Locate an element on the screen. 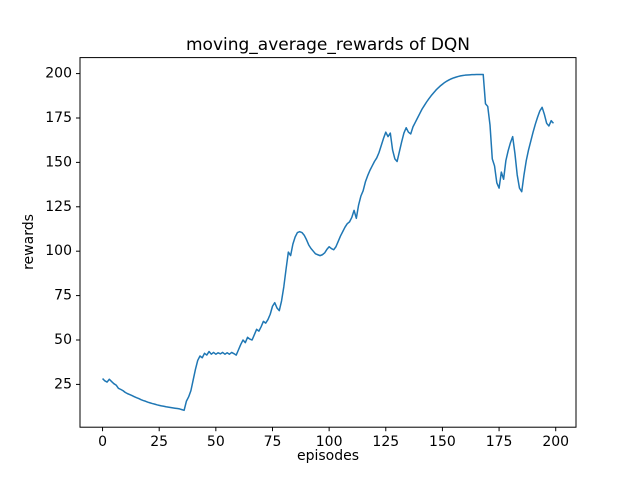  y-tick-label: 125 is located at coordinates (58, 207).